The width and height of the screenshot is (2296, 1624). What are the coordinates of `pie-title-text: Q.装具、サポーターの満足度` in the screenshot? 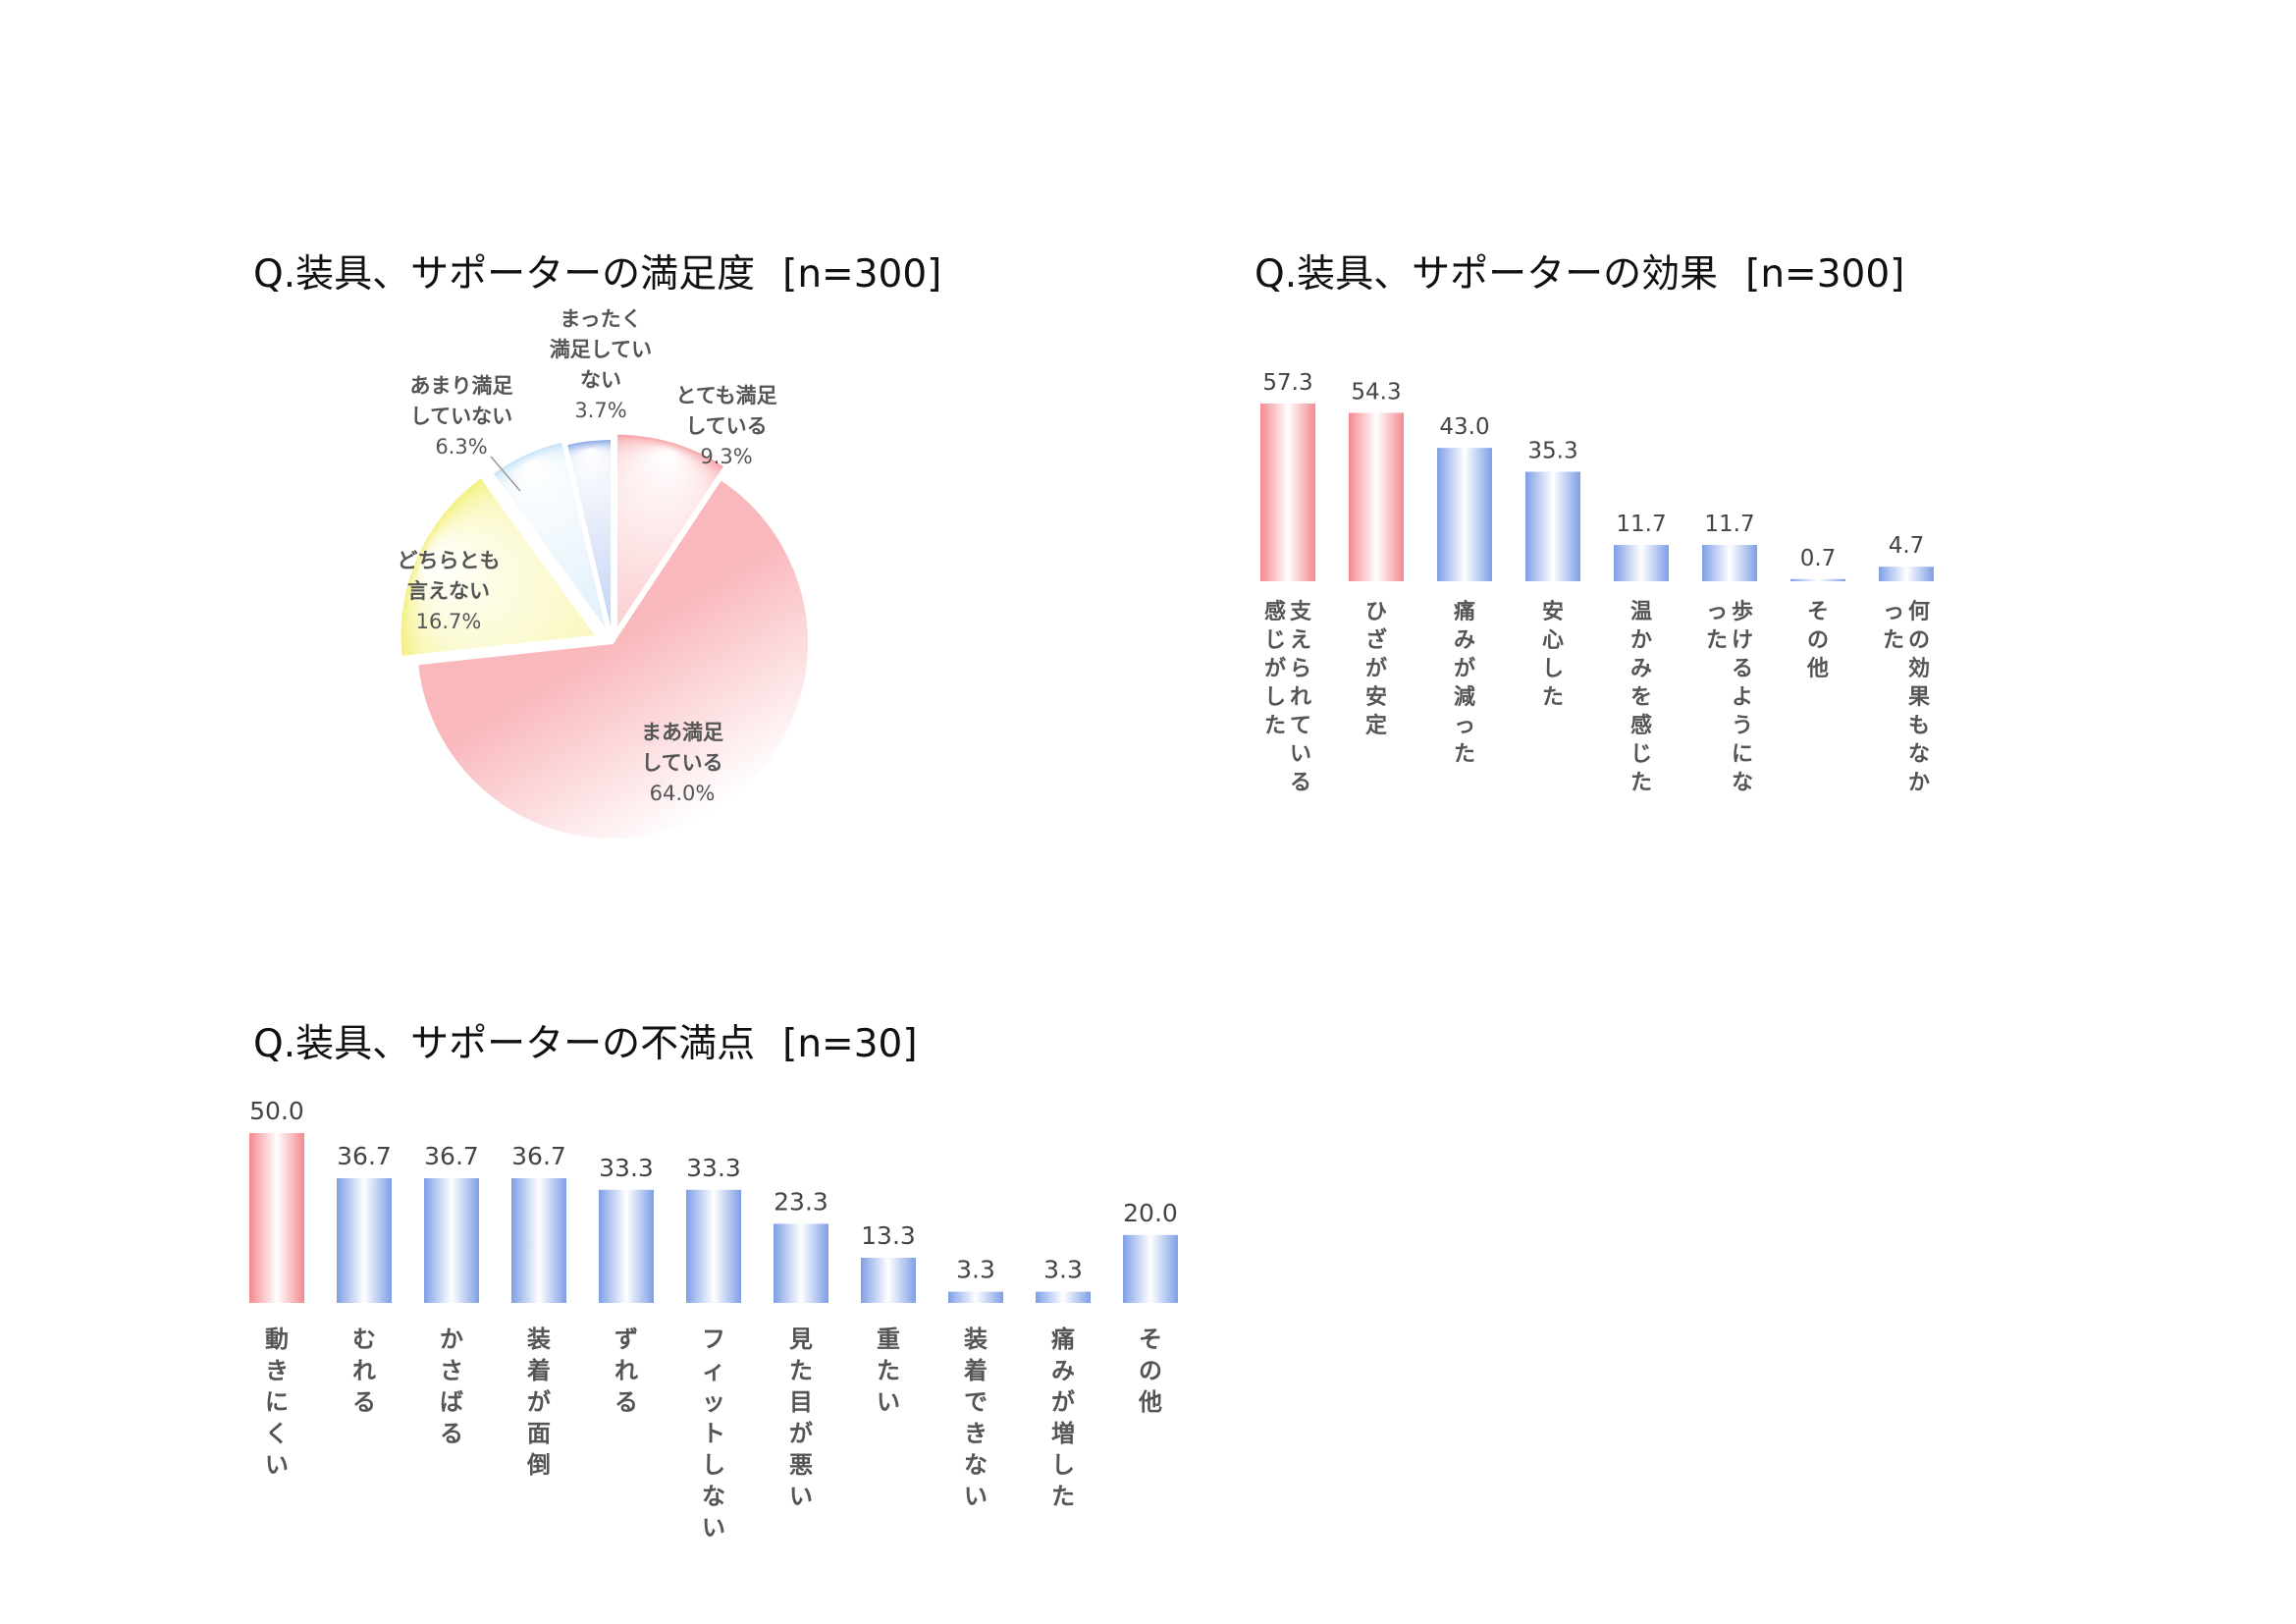 It's located at (504, 274).